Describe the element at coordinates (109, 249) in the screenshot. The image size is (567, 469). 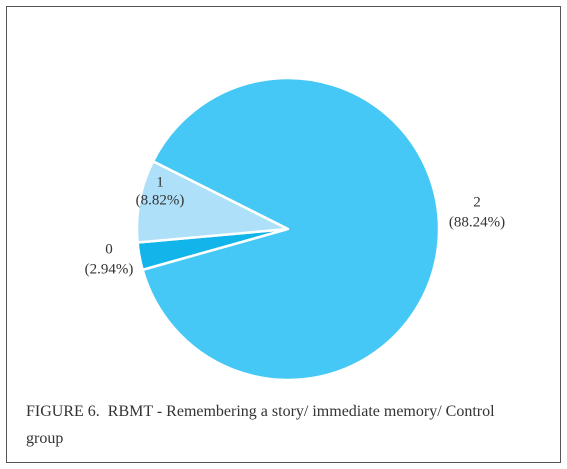
I see `slice-category: 0` at that location.